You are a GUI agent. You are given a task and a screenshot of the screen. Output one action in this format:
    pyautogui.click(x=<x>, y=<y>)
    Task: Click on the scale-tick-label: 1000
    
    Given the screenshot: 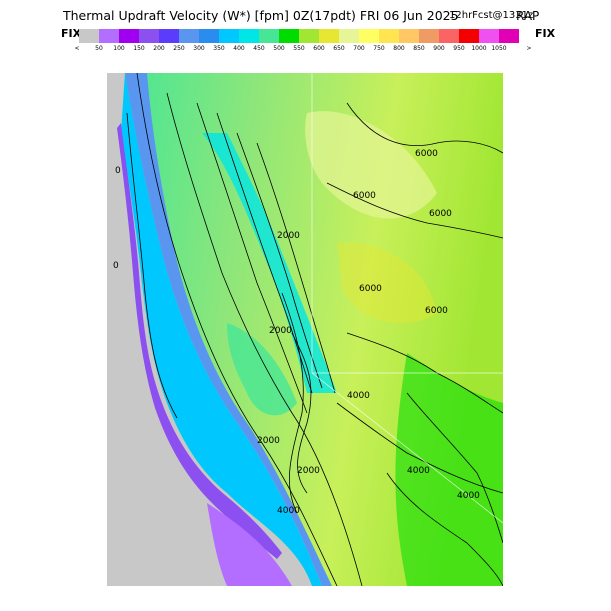 What is the action you would take?
    pyautogui.click(x=479, y=48)
    